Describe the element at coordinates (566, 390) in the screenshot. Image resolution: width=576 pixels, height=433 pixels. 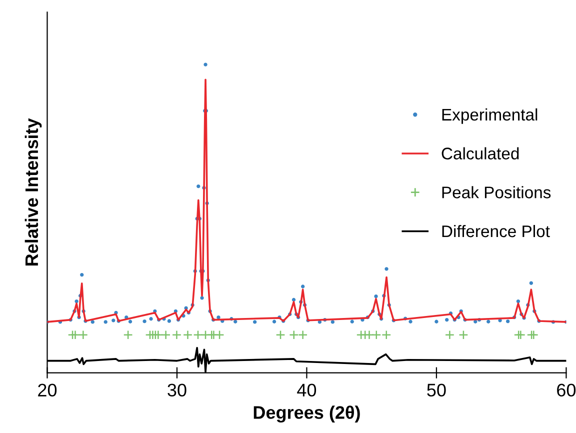
I see `x-tick-label: 60` at that location.